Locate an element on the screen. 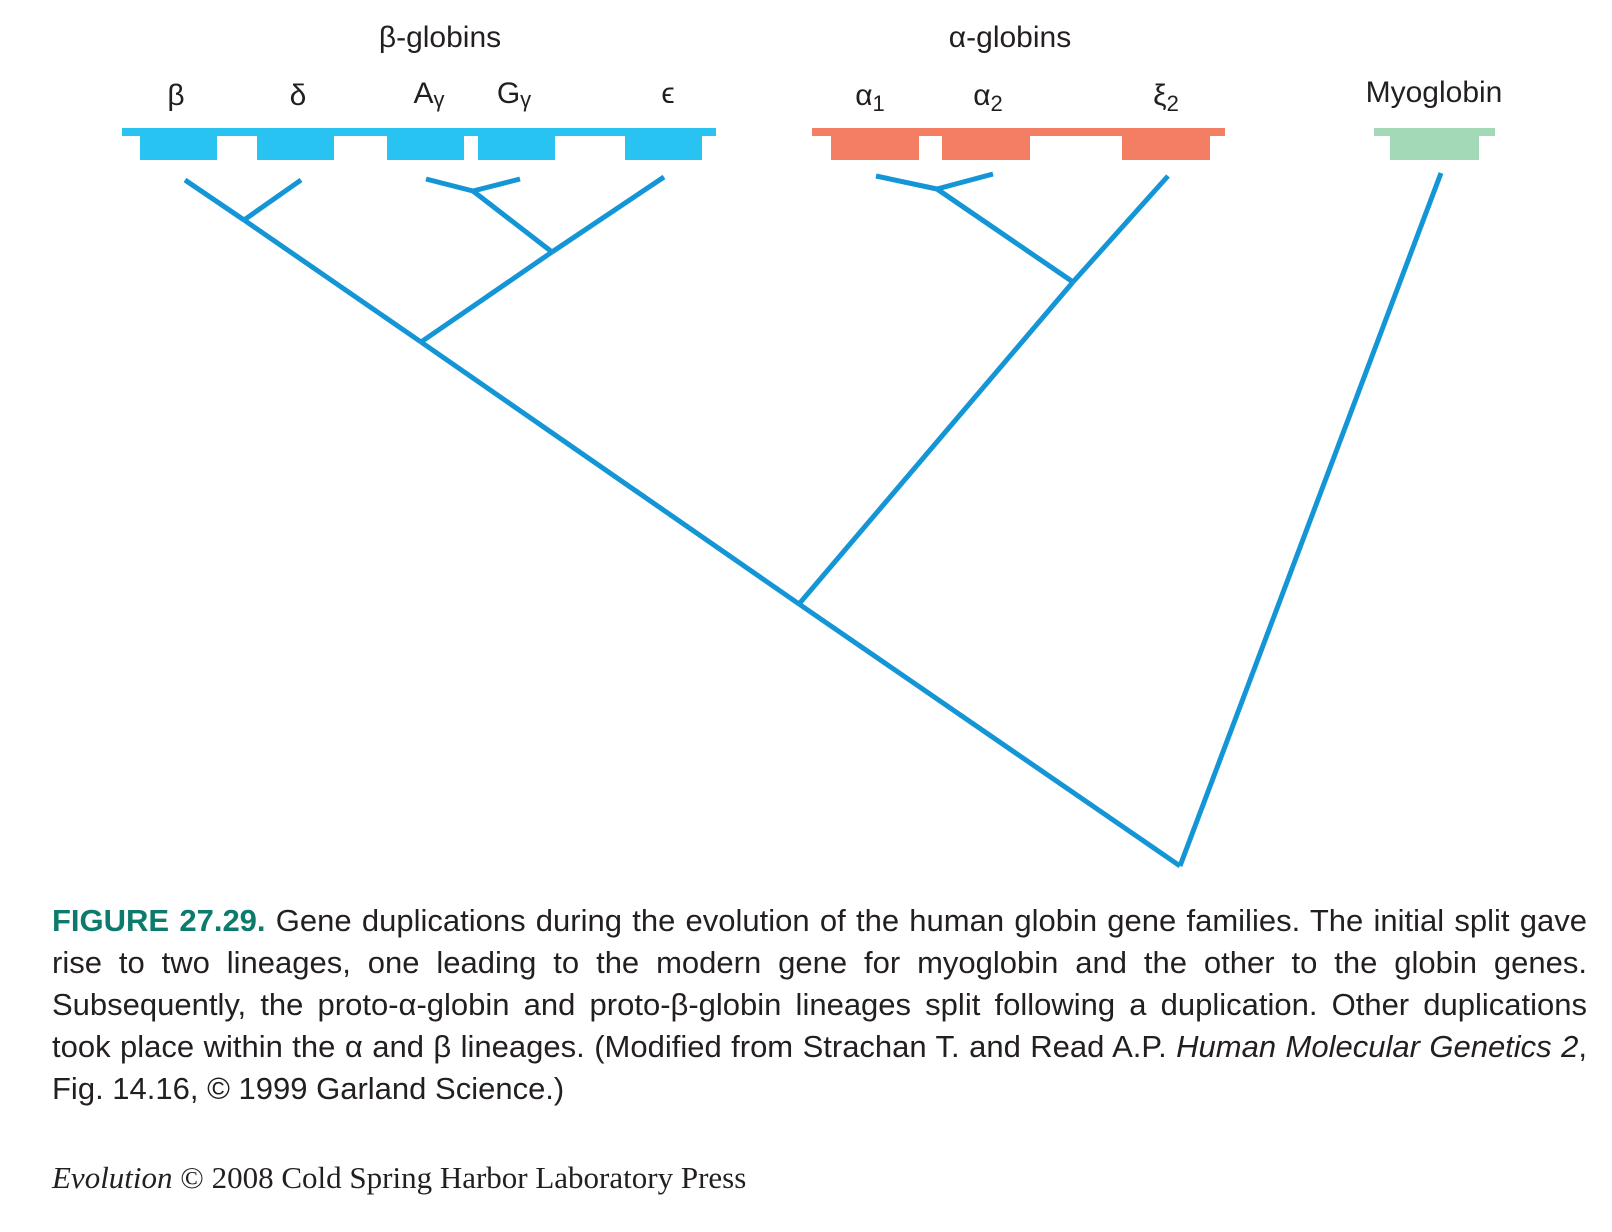  figure-caption-text-end: , Fig. 14.16, © 1999 Garland Science.) is located at coordinates (819, 1067).